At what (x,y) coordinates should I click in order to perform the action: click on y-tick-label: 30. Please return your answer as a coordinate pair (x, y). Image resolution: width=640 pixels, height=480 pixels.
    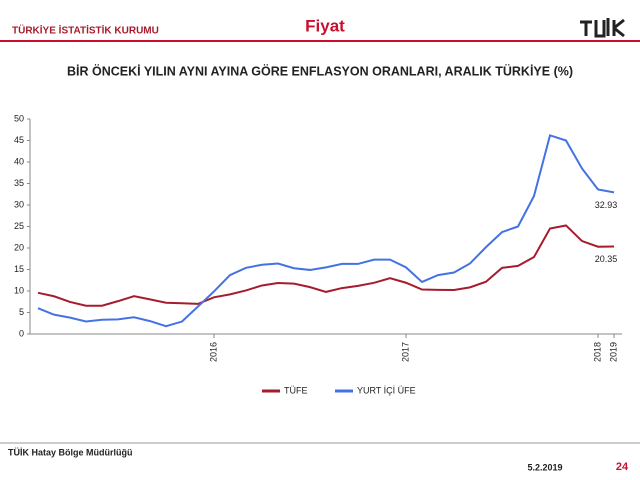
    Looking at the image, I should click on (19, 204).